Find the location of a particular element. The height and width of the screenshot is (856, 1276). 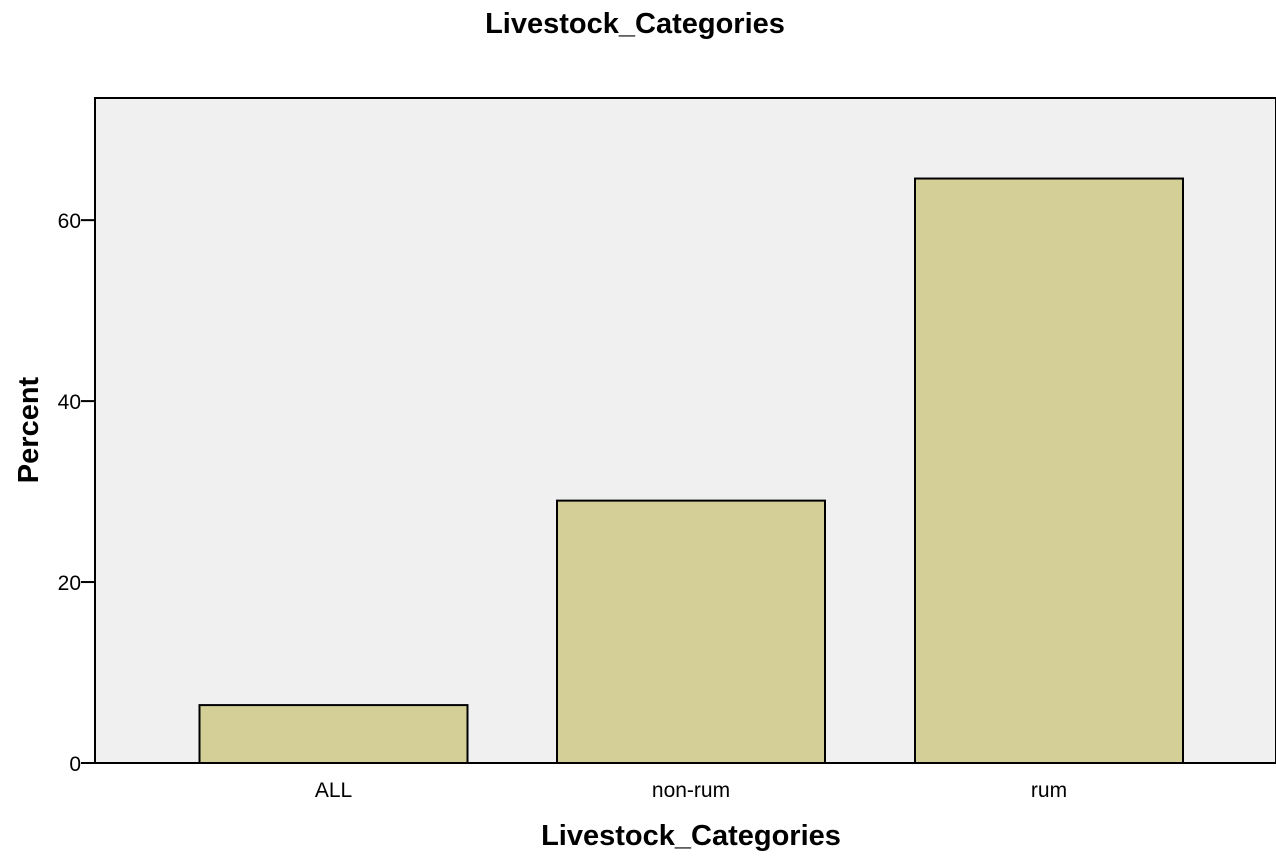

bar-non-rum is located at coordinates (691, 631).